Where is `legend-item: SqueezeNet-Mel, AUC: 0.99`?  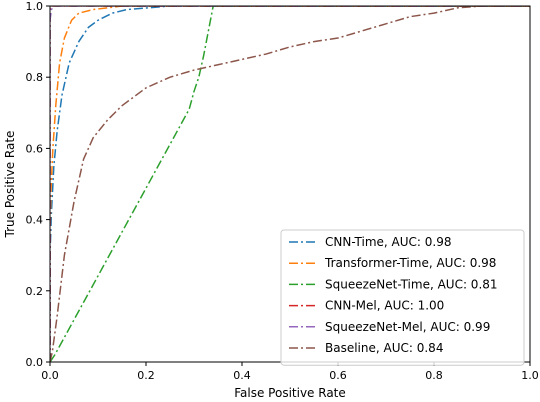 legend-item: SqueezeNet-Mel, AUC: 0.99 is located at coordinates (389, 327).